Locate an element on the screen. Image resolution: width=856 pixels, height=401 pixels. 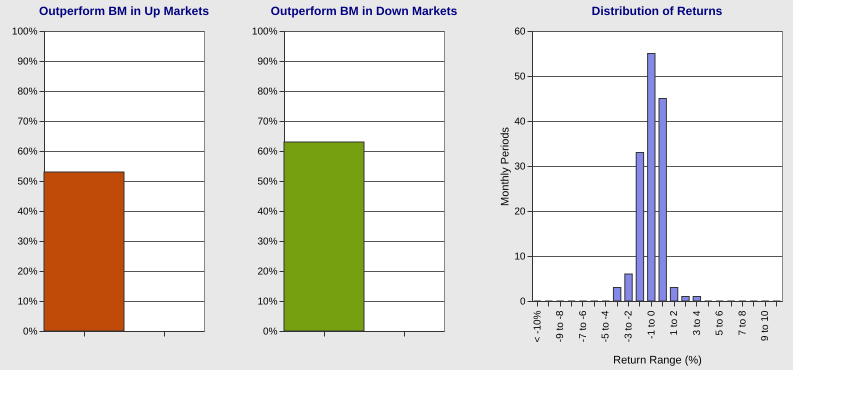
chart-title: Outperform BM in Up Markets is located at coordinates (124, 11).